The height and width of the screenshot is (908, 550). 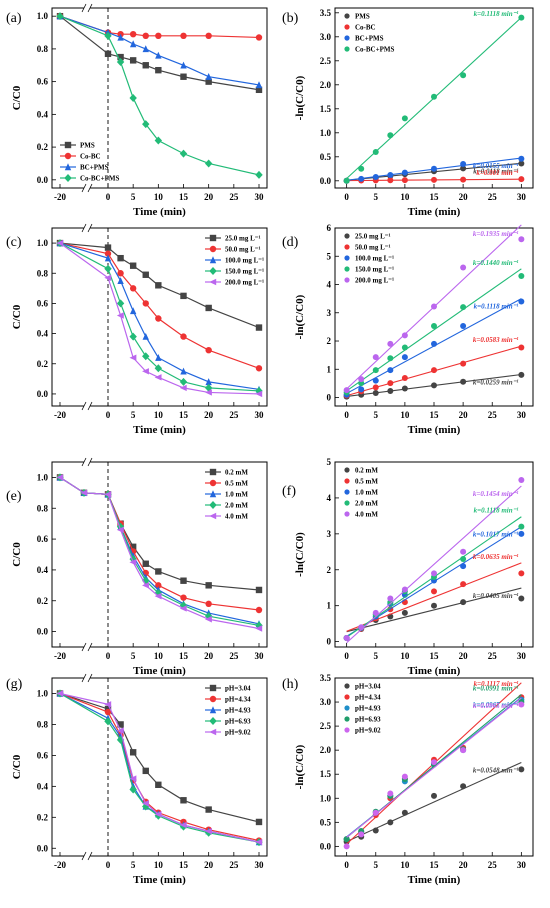 What do you see at coordinates (496, 14) in the screenshot?
I see `rate-constant-label: k=0.1118 min⁻¹` at bounding box center [496, 14].